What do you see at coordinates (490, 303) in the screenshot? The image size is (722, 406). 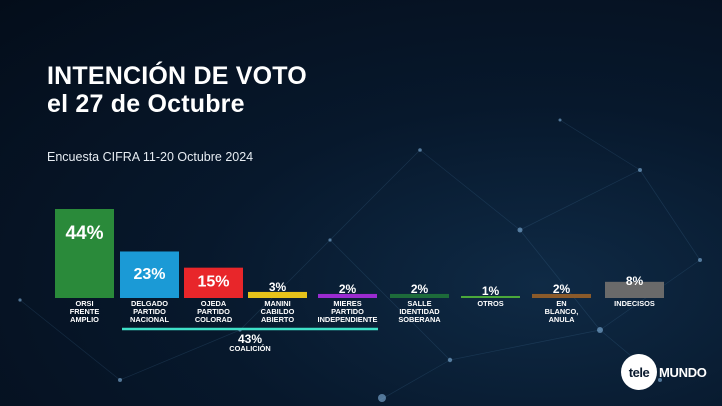 I see `category-label-6-0: OTROS` at bounding box center [490, 303].